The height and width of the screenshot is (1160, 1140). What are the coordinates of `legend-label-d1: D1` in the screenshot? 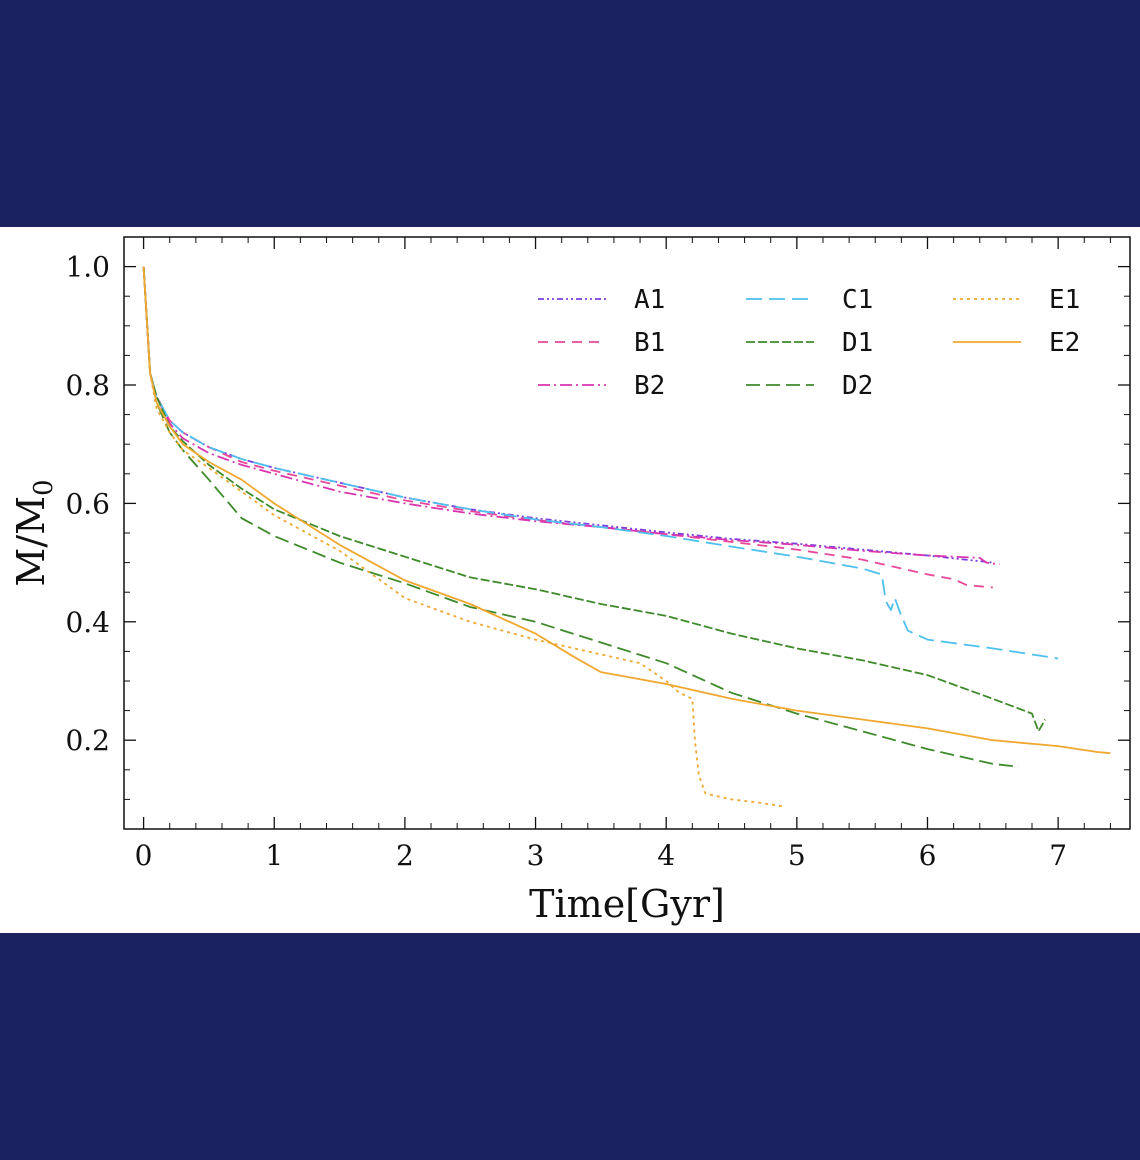 It's located at (857, 343).